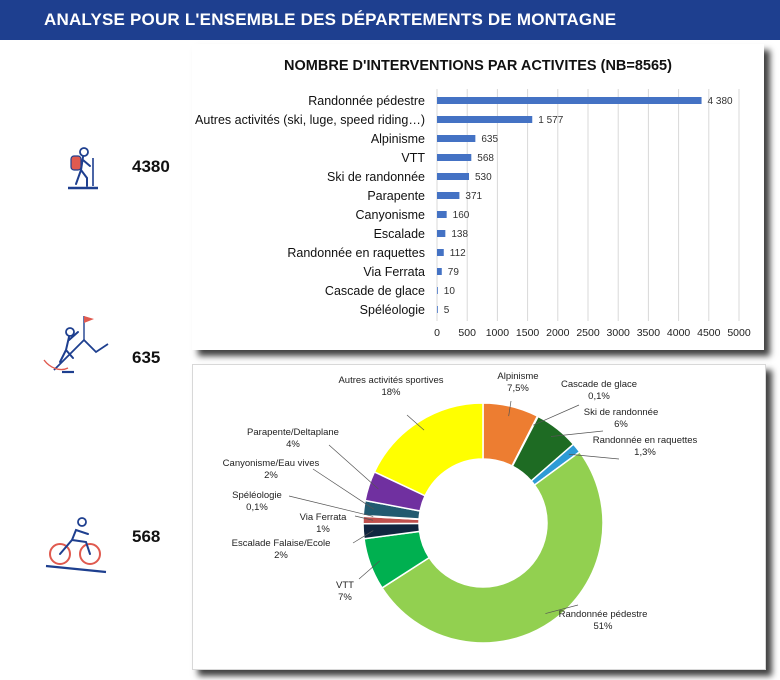 The width and height of the screenshot is (780, 680). I want to click on category-label: Parapente, so click(396, 196).